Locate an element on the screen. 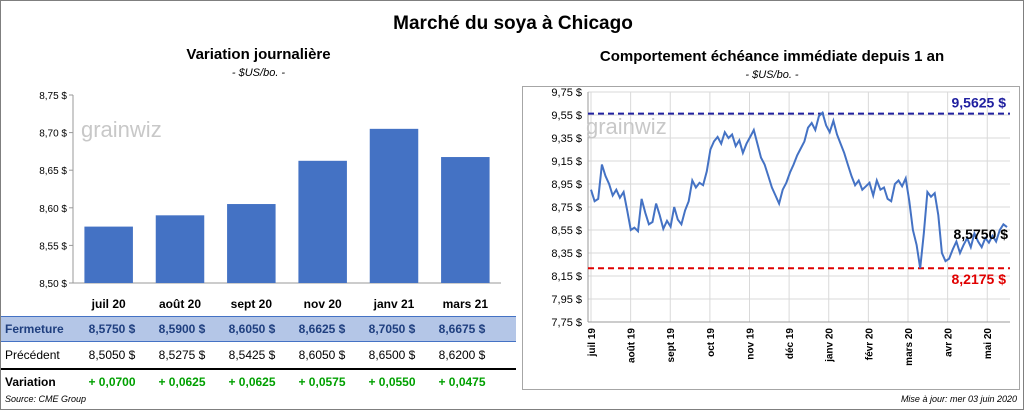 This screenshot has width=1024, height=410. close-value: 8,7050 $ is located at coordinates (392, 329).